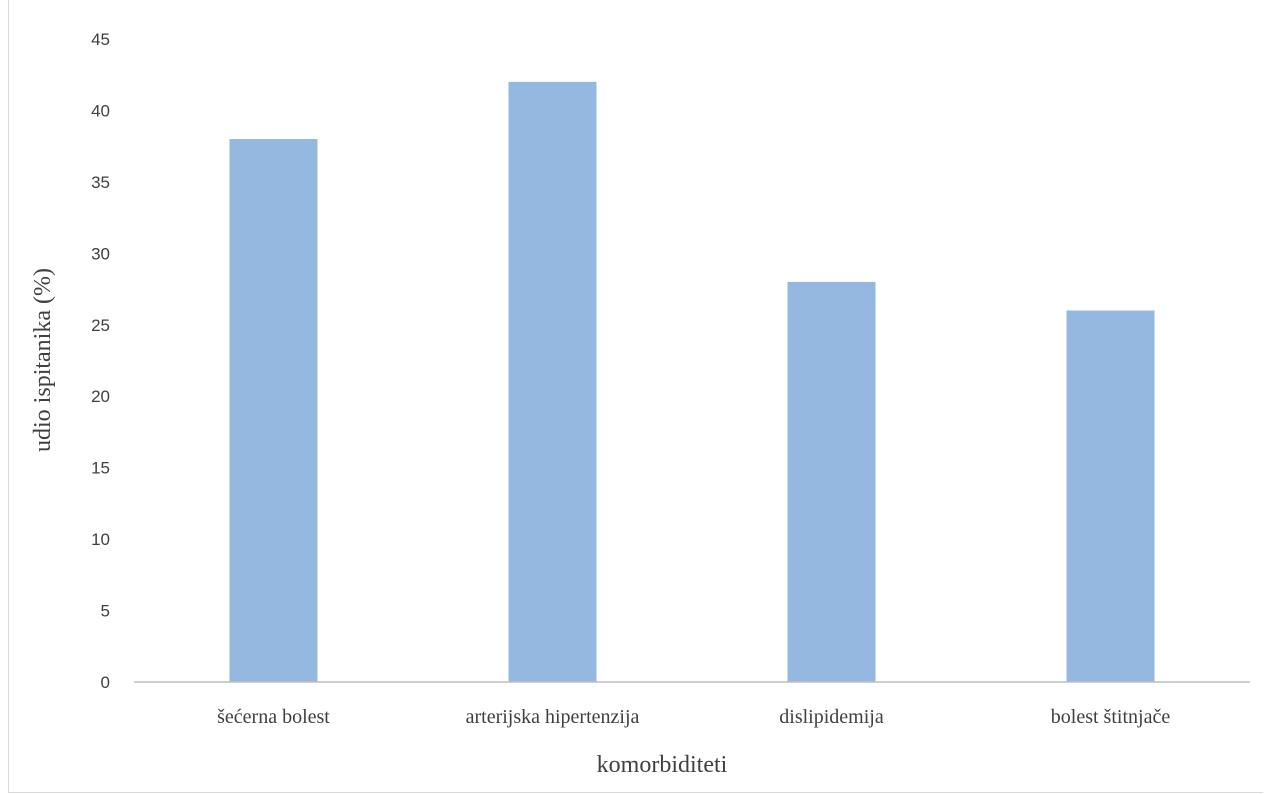  I want to click on y-tick-label: 35, so click(100, 182).